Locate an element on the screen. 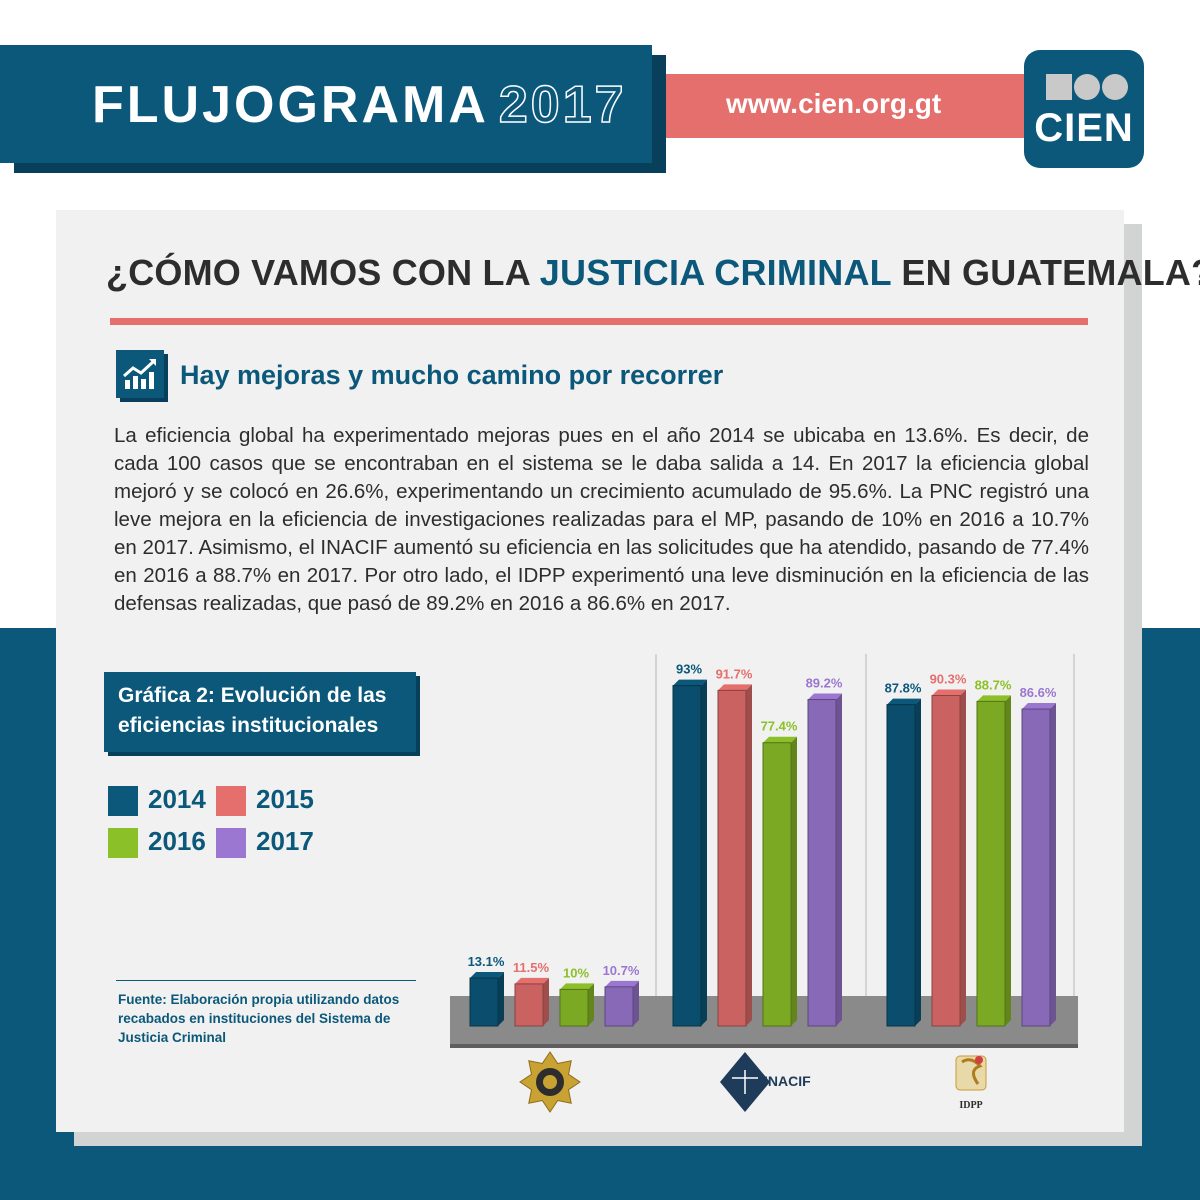 The height and width of the screenshot is (1200, 1200). data-label-idpp-2014: 87.8% is located at coordinates (903, 688).